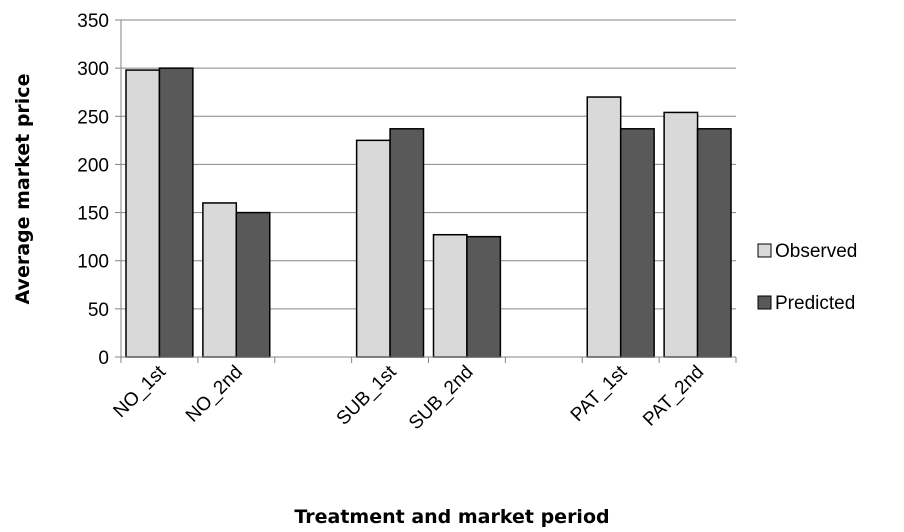 This screenshot has width=904, height=532. Describe the element at coordinates (373, 248) in the screenshot. I see `bar-observed-sub-1st` at that location.